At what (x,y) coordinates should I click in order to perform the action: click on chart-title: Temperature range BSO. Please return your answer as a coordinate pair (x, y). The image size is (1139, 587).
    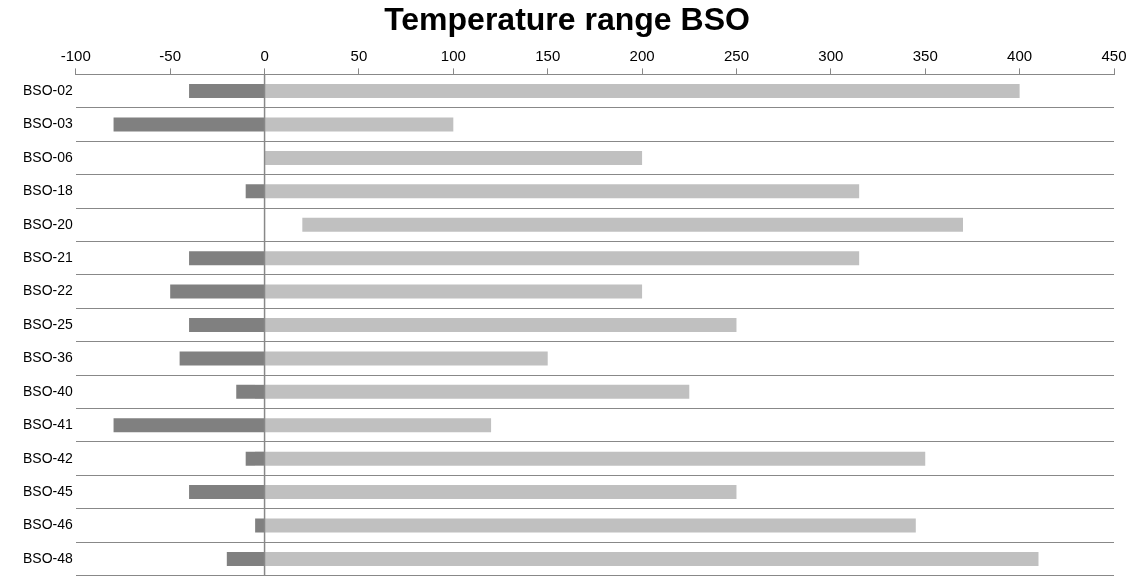
    Looking at the image, I should click on (567, 19).